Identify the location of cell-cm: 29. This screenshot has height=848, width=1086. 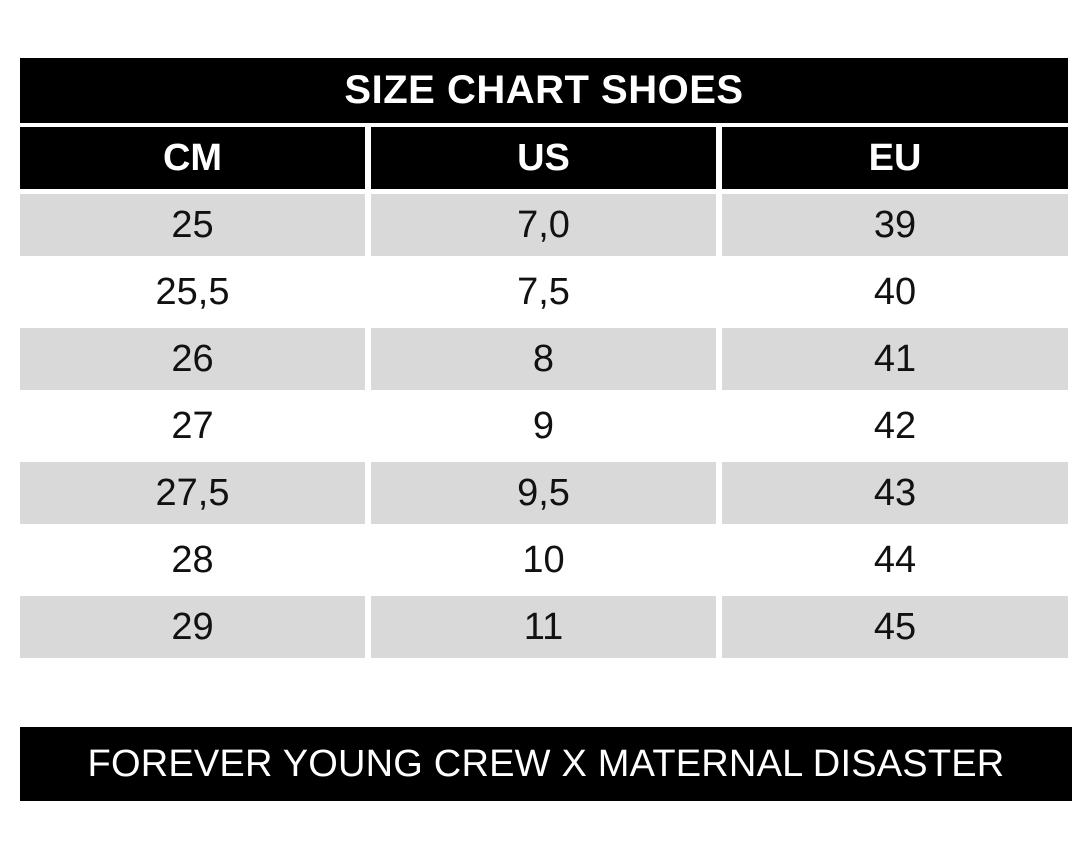
(192, 627).